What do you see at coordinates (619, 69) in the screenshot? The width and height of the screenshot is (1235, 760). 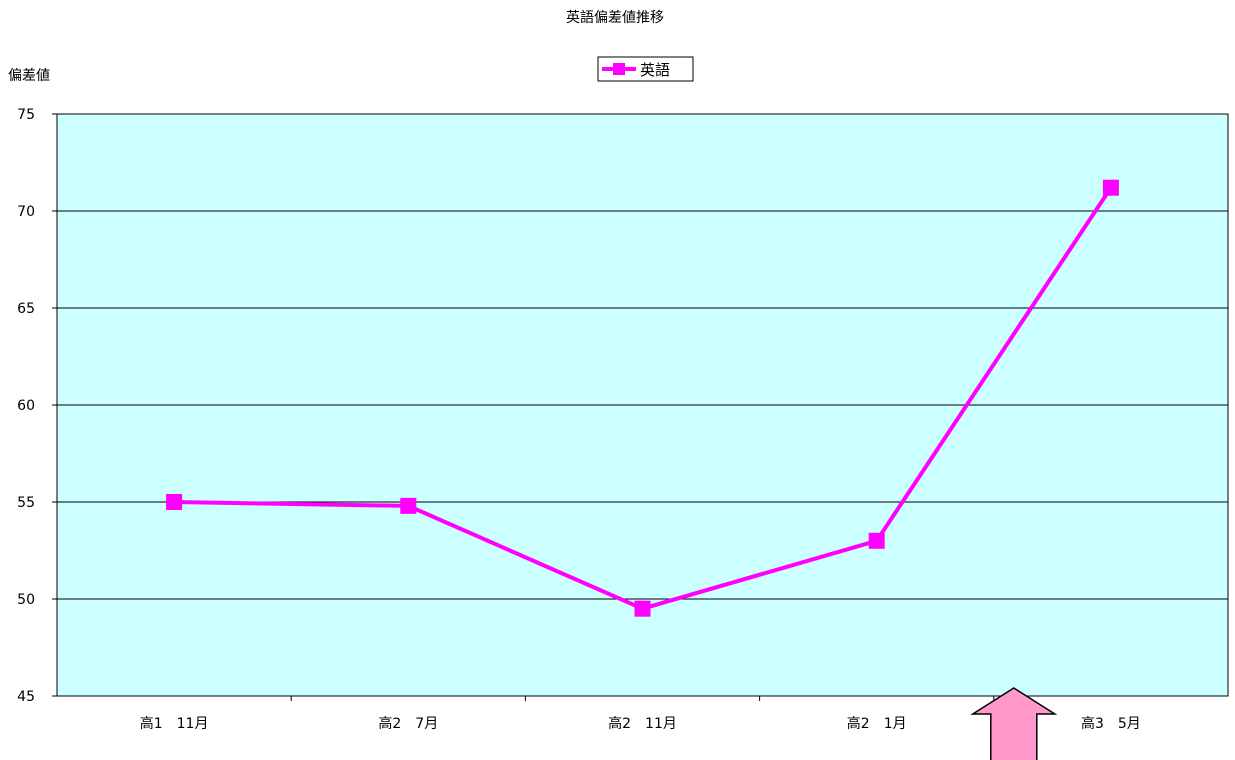 I see `legend-marker` at bounding box center [619, 69].